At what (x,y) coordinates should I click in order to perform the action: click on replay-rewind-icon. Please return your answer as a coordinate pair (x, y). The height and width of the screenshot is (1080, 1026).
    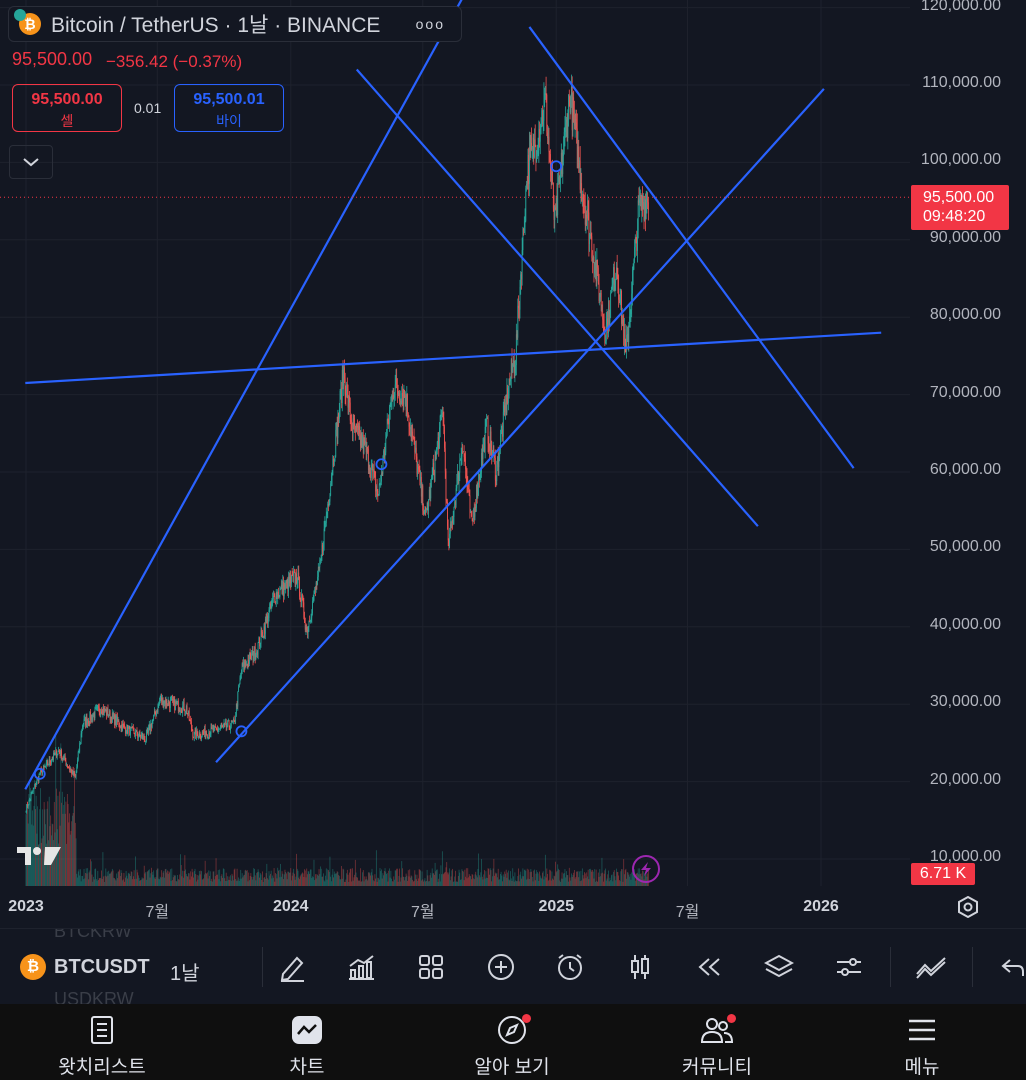
    Looking at the image, I should click on (709, 967).